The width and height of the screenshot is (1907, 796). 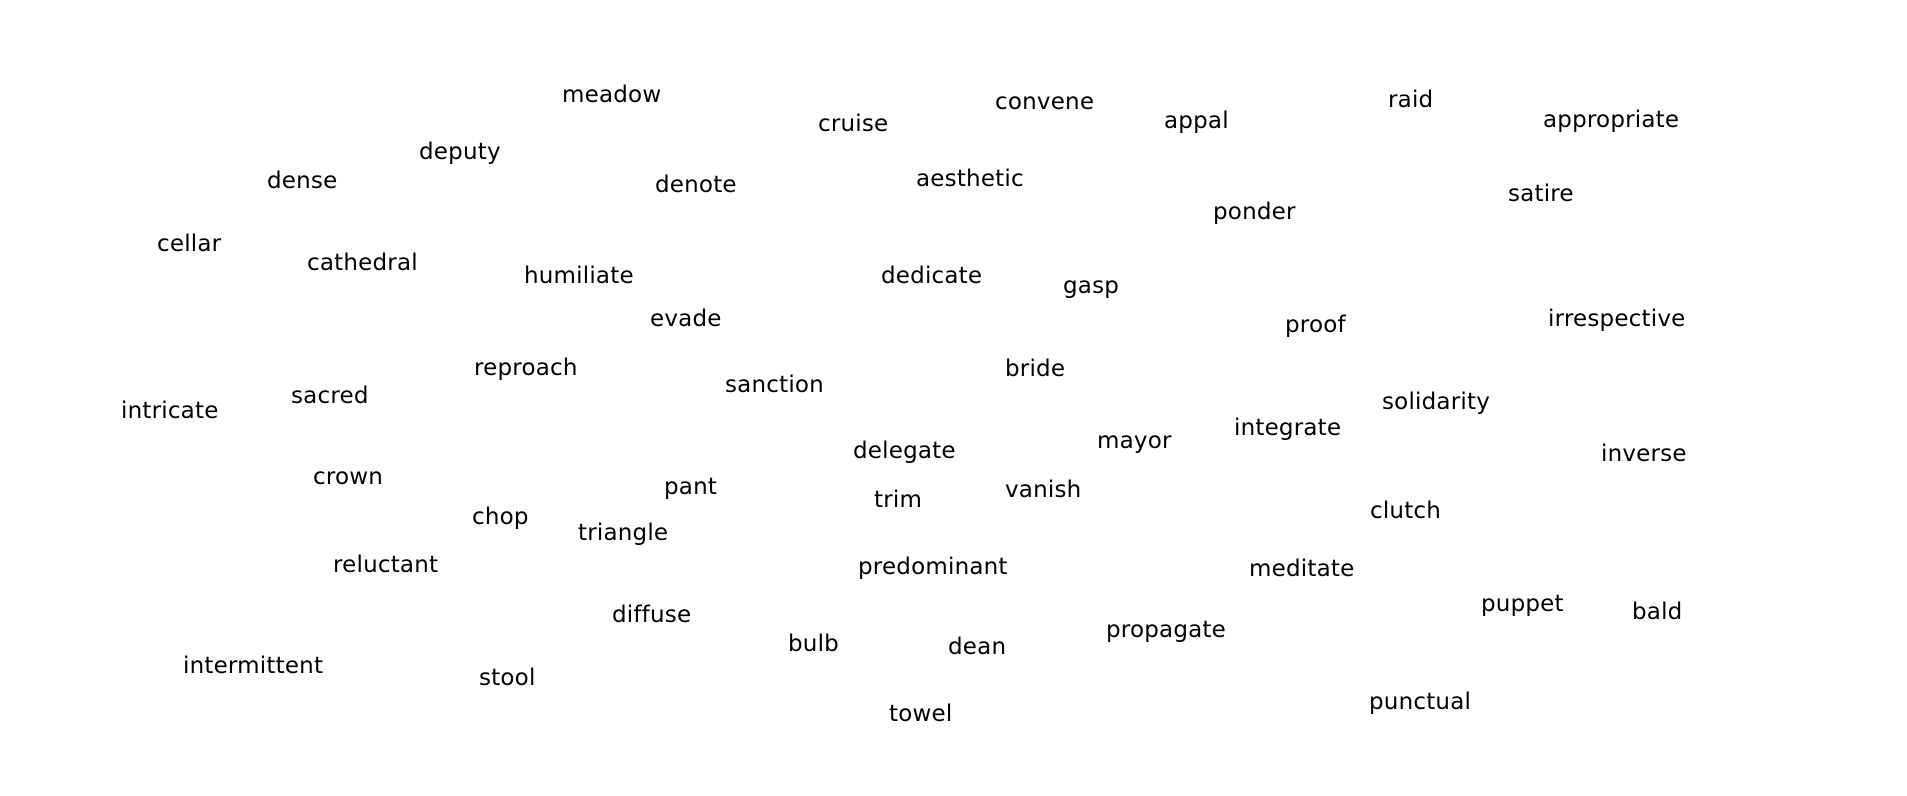 I want to click on word-meditate: meditate, so click(x=1302, y=569).